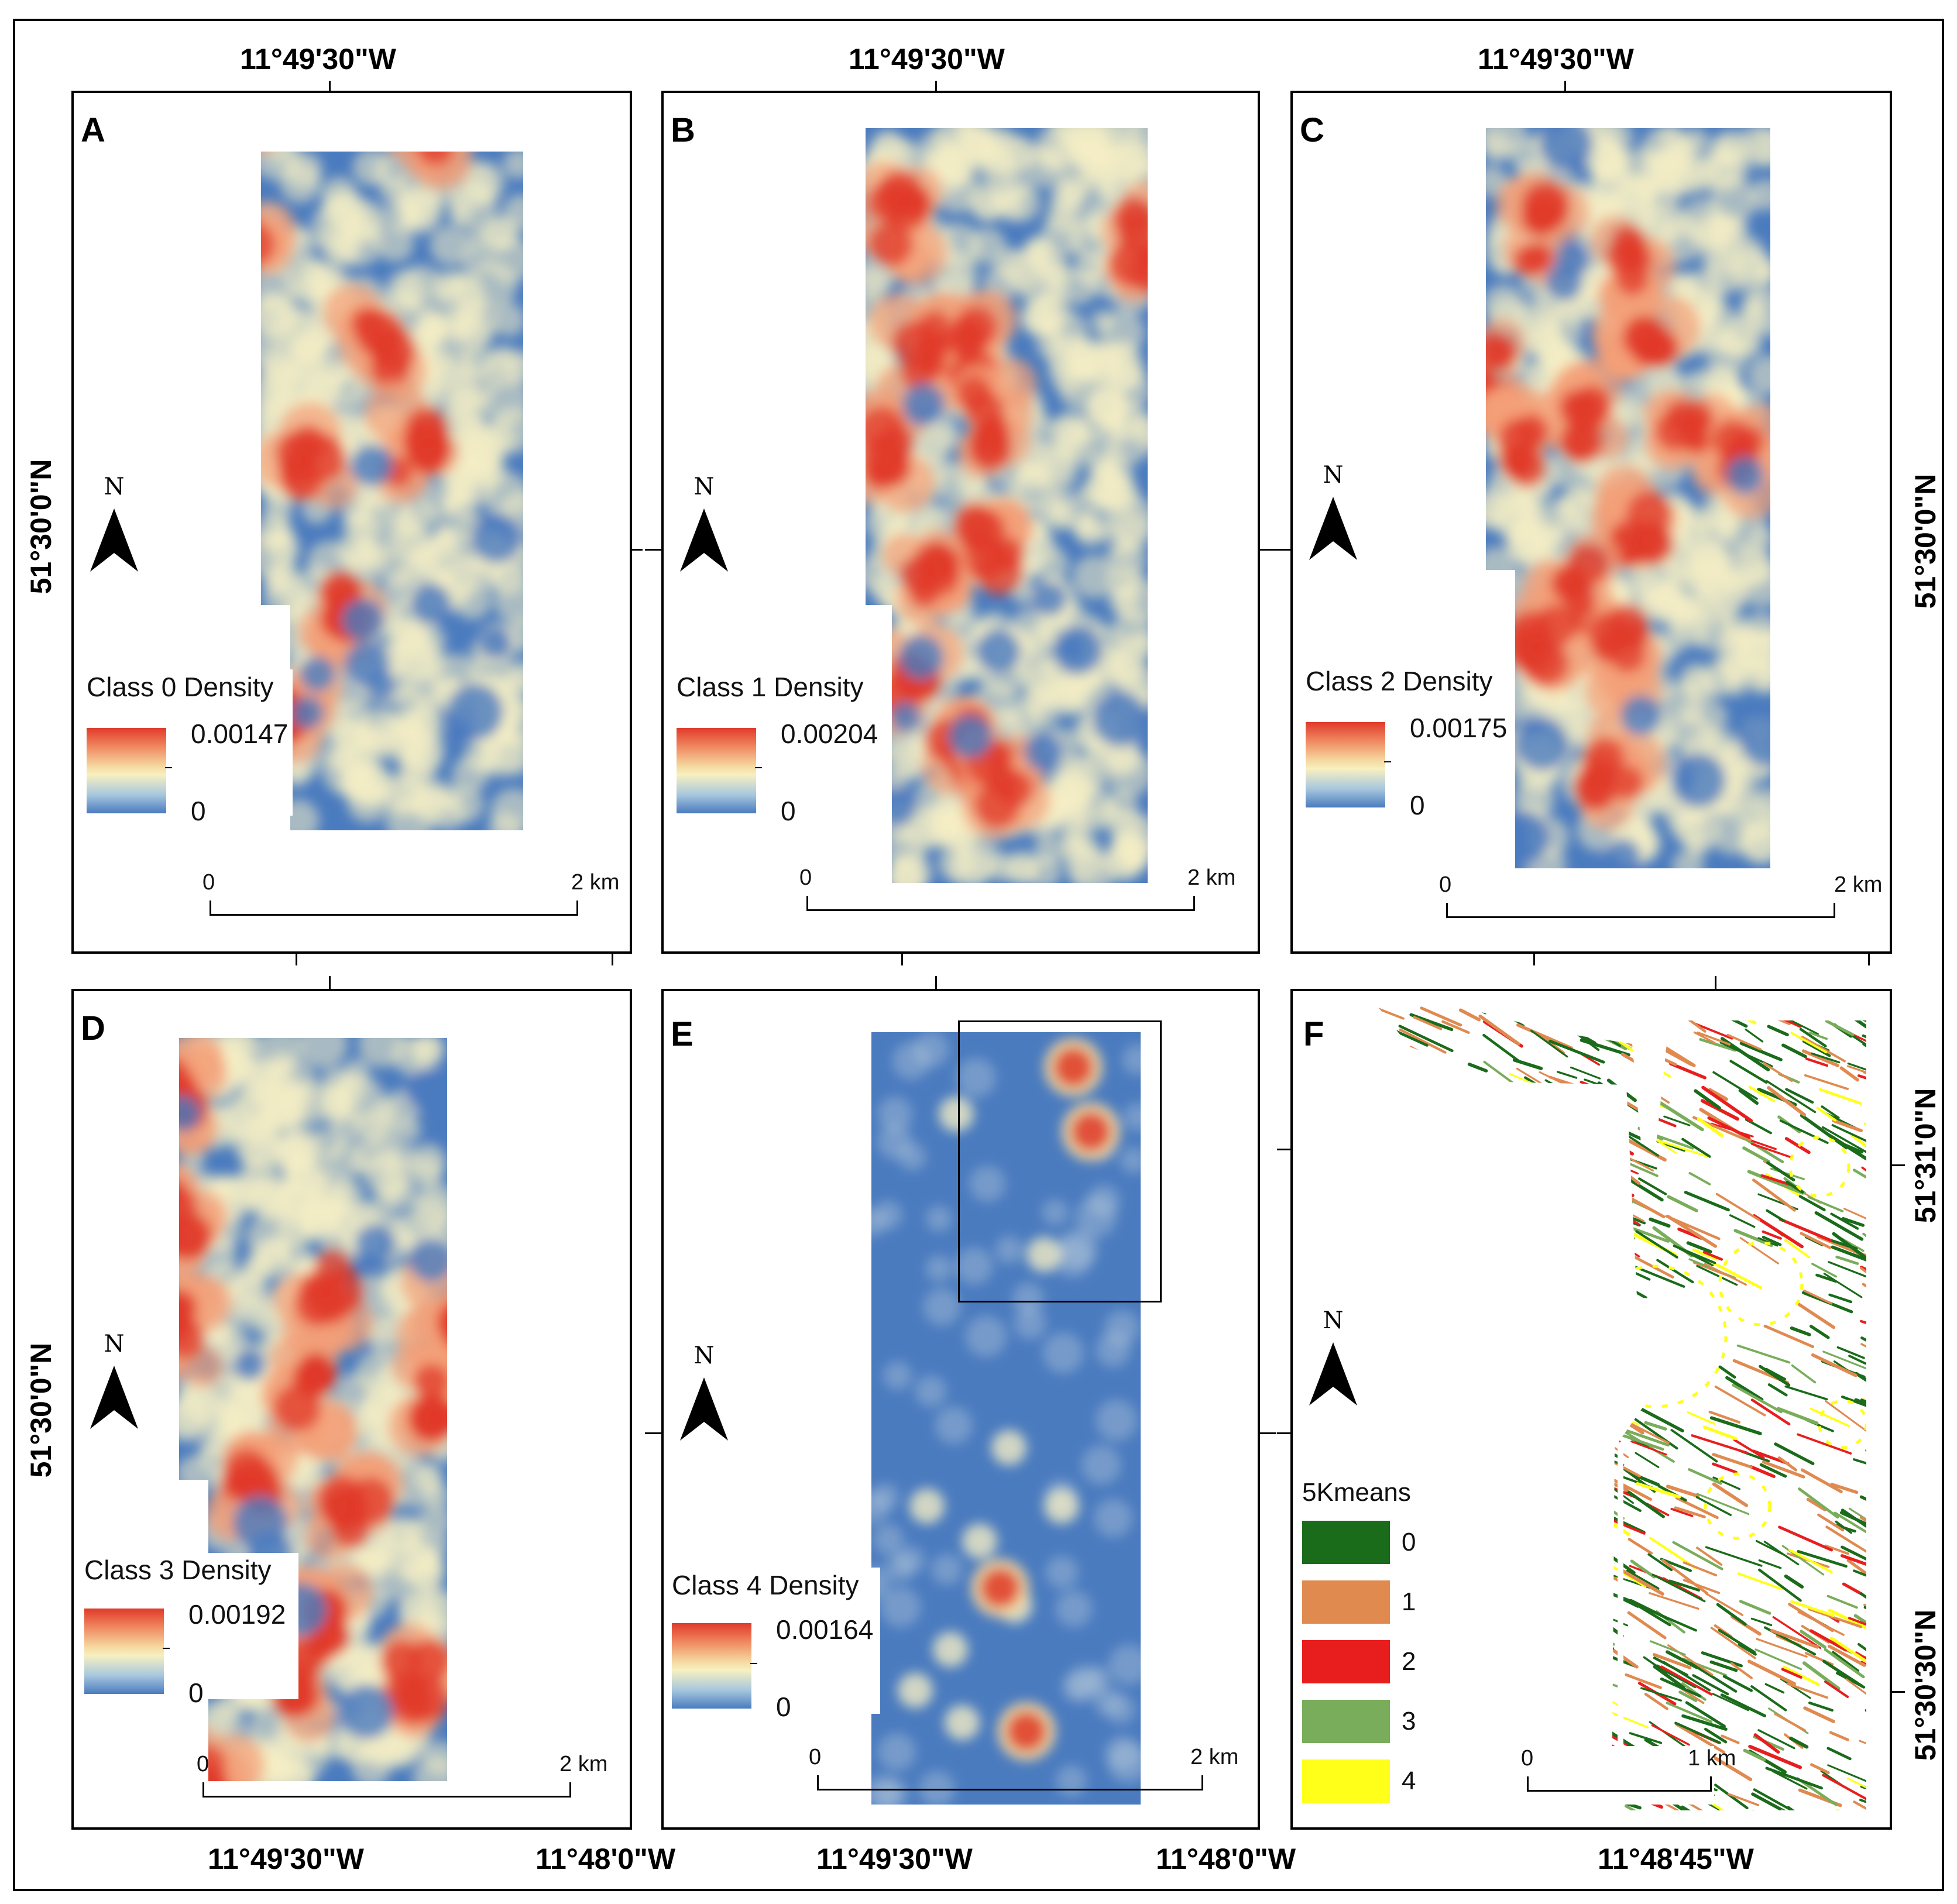 The image size is (1957, 1904). I want to click on legend-title: Class 1 Density, so click(770, 687).